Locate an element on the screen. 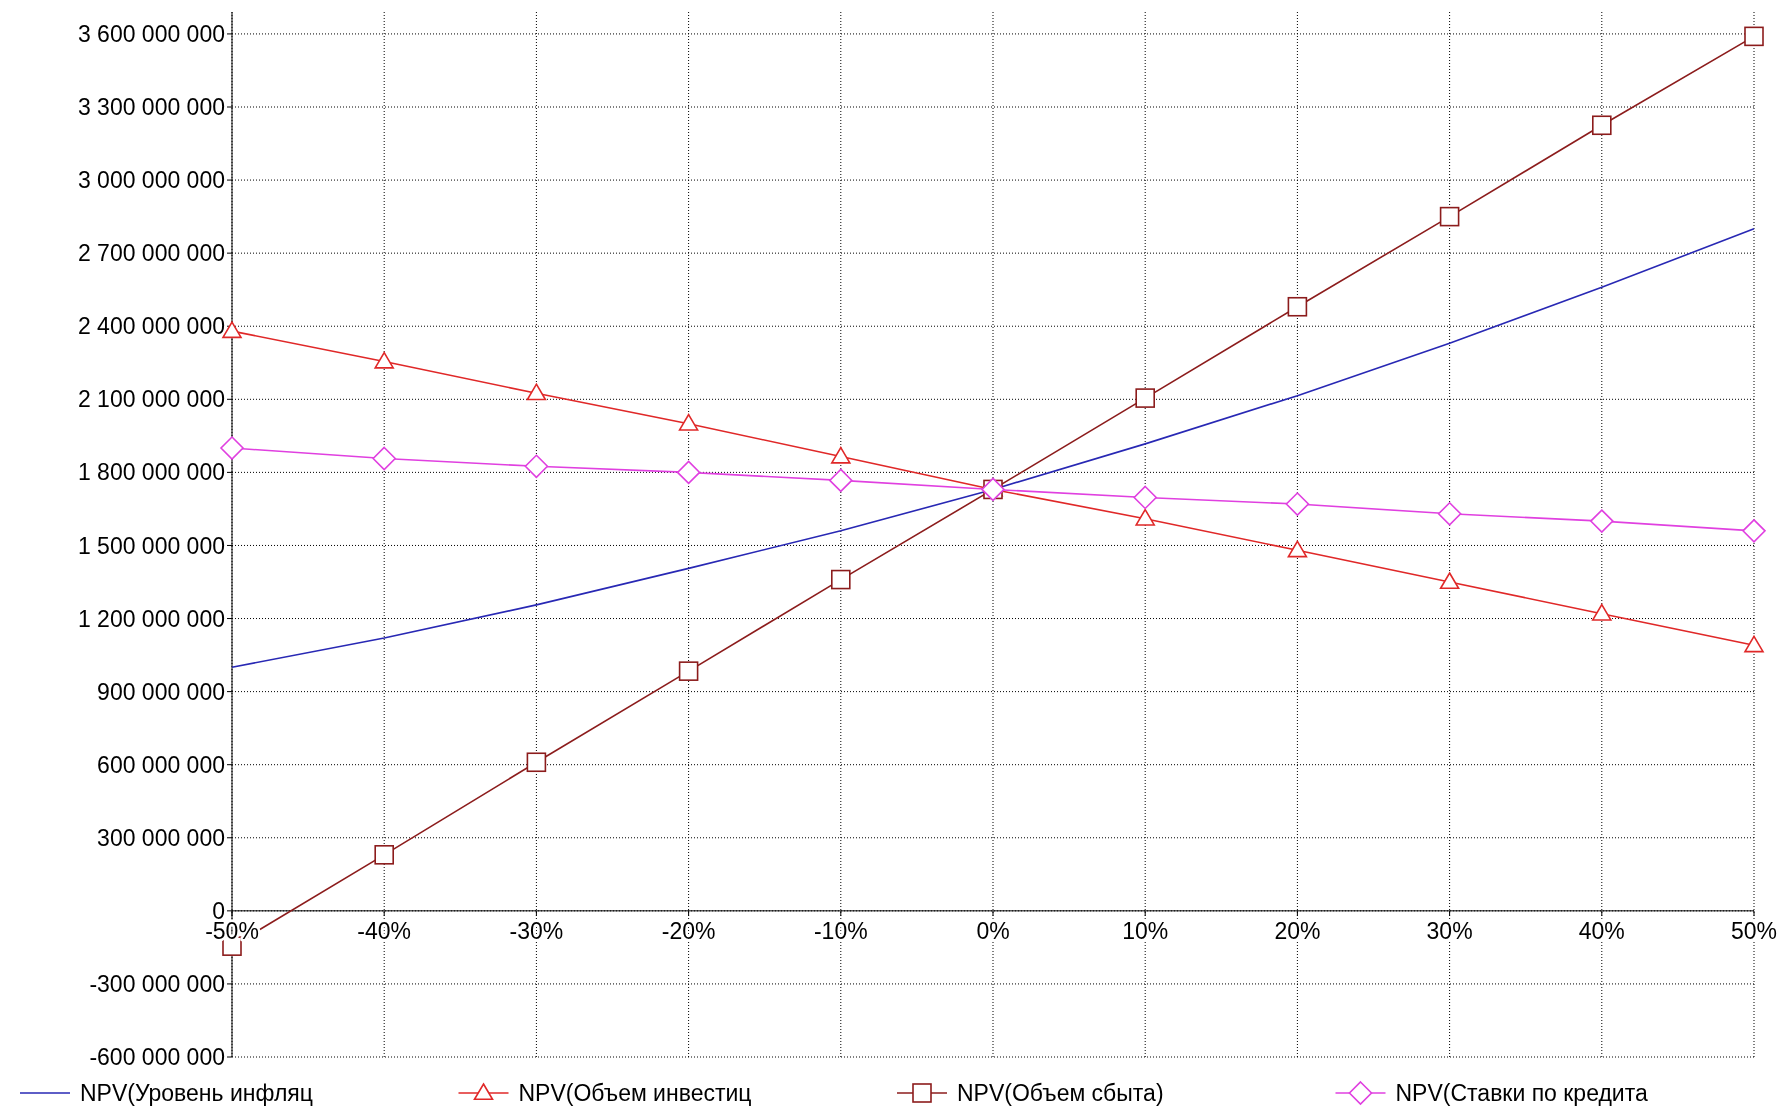 The height and width of the screenshot is (1111, 1789). x-tick-label: -30% is located at coordinates (536, 930).